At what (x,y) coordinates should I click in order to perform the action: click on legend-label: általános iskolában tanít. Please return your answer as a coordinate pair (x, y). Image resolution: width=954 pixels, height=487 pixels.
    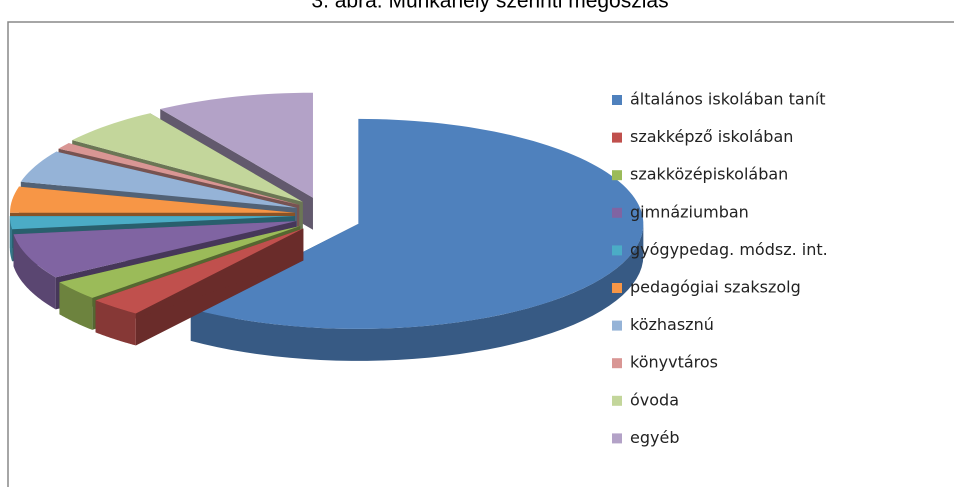
    Looking at the image, I should click on (728, 99).